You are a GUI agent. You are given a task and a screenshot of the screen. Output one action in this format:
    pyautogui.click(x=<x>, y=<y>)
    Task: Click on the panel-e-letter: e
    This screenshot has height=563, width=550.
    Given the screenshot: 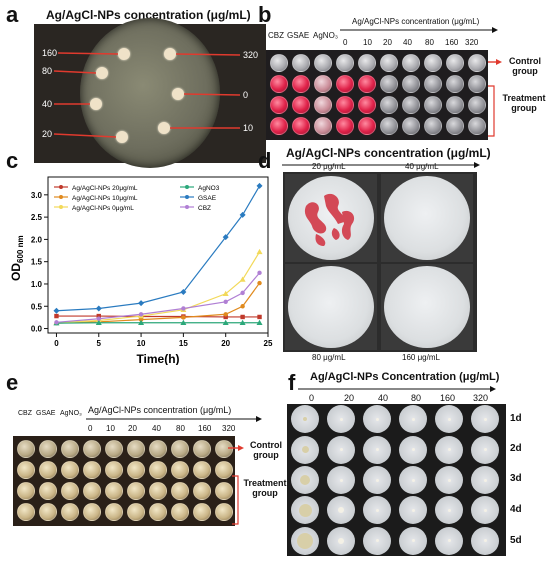 What is the action you would take?
    pyautogui.click(x=12, y=382)
    